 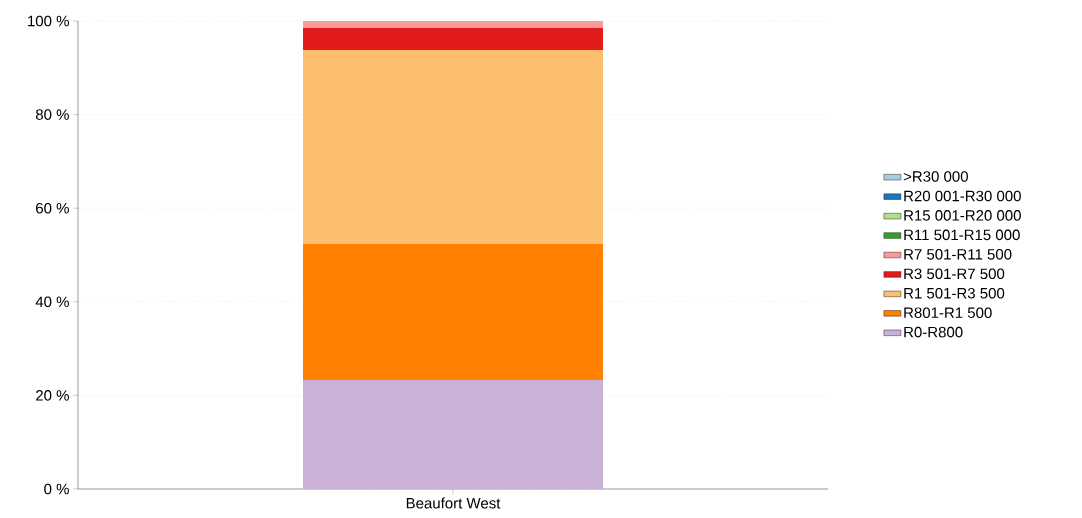 What do you see at coordinates (56, 489) in the screenshot?
I see `y-tick-label: 0 %` at bounding box center [56, 489].